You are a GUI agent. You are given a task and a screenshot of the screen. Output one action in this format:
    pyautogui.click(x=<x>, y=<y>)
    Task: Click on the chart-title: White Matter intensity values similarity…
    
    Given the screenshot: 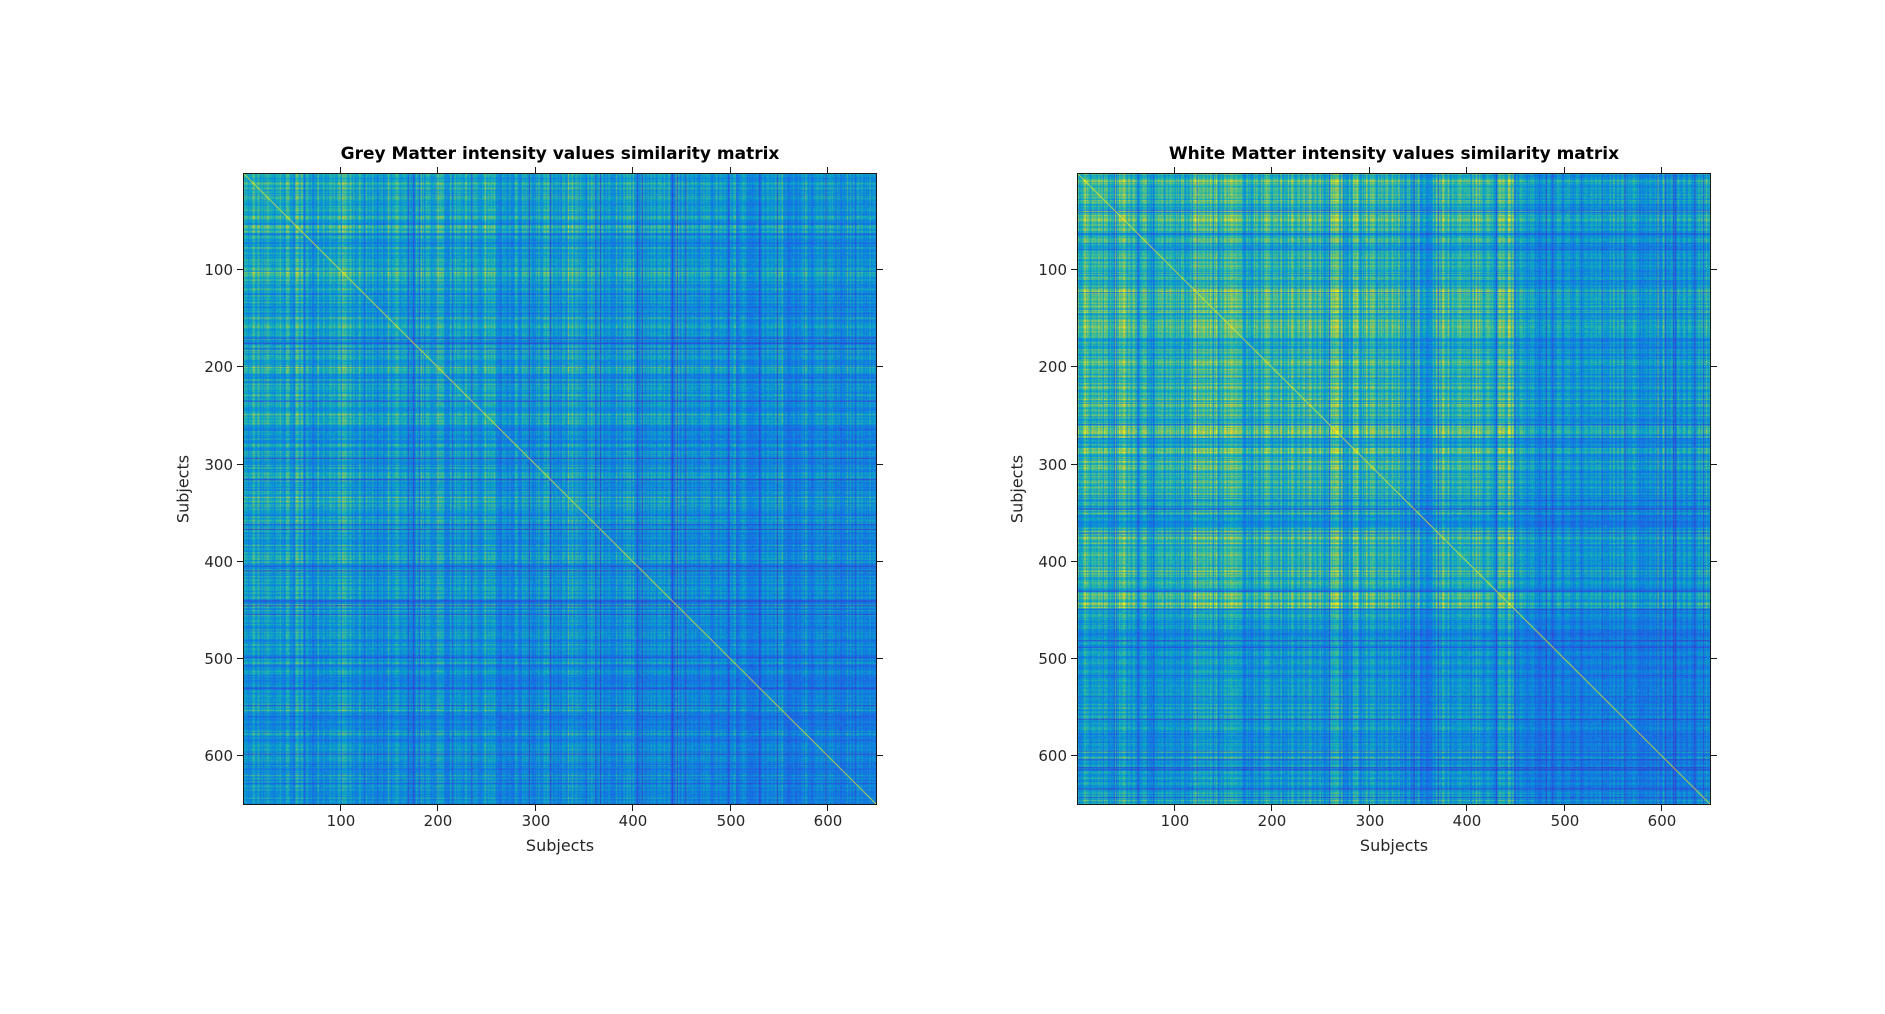 What is the action you would take?
    pyautogui.click(x=1394, y=154)
    